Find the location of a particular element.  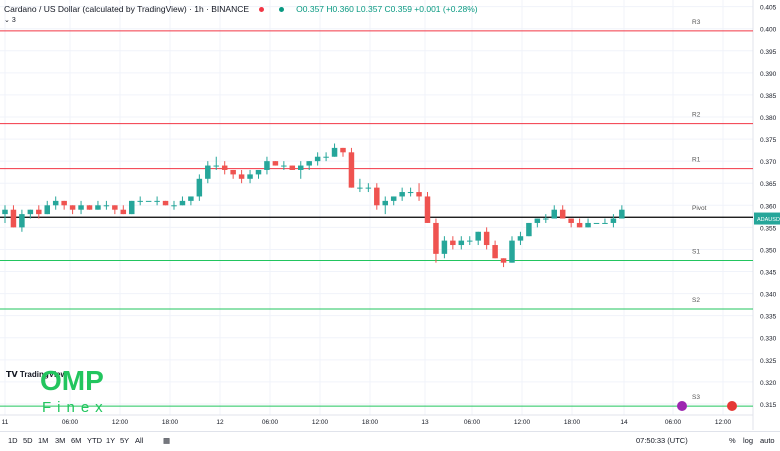

range-6m: 6M is located at coordinates (76, 440).